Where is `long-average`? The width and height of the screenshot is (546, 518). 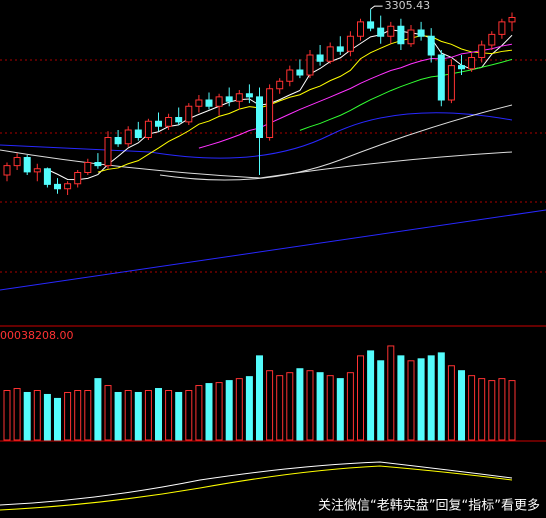
long-average is located at coordinates (331, 135).